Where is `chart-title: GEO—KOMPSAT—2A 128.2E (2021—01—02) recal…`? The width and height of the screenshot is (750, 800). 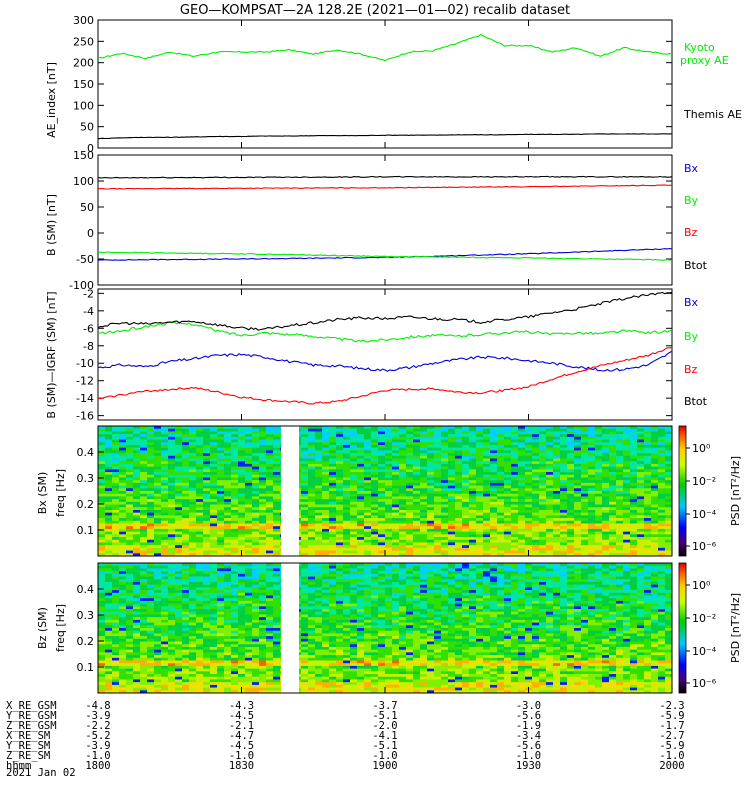
chart-title: GEO—KOMPSAT—2A 128.2E (2021—01—02) recal… is located at coordinates (375, 10).